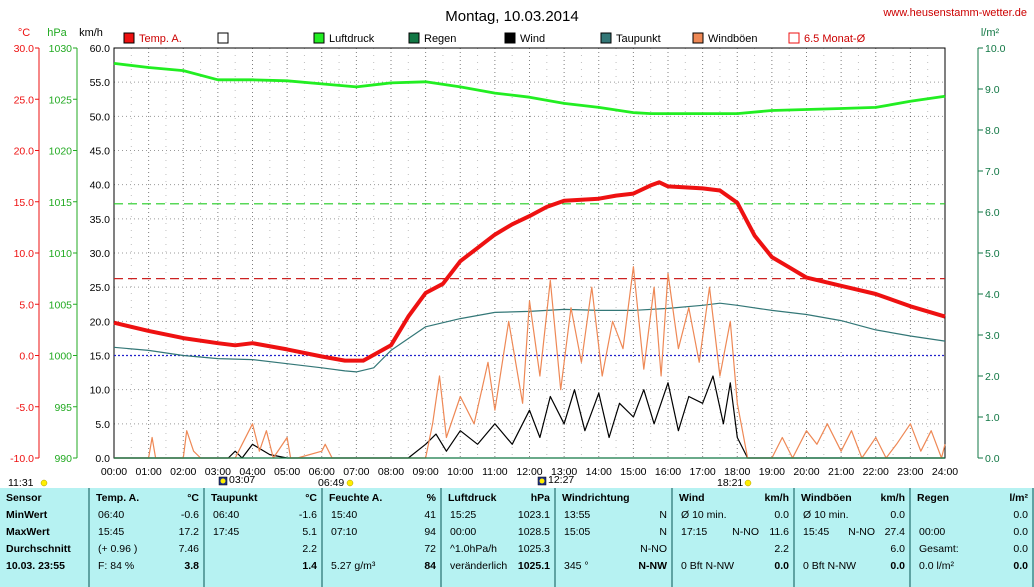  Describe the element at coordinates (24, 254) in the screenshot. I see `temp-tick-label: 10.0` at that location.